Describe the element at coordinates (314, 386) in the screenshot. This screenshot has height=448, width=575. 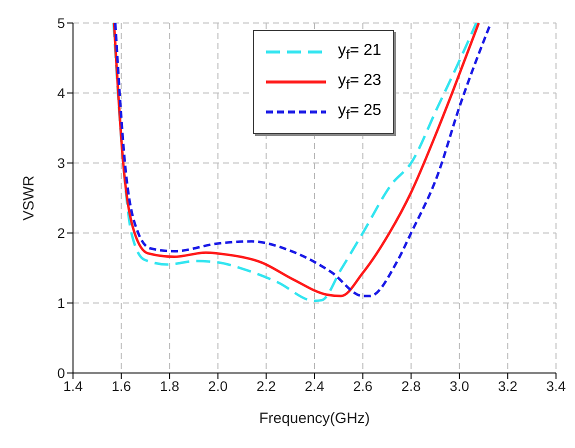
I see `x-tick-label: 2.4` at that location.